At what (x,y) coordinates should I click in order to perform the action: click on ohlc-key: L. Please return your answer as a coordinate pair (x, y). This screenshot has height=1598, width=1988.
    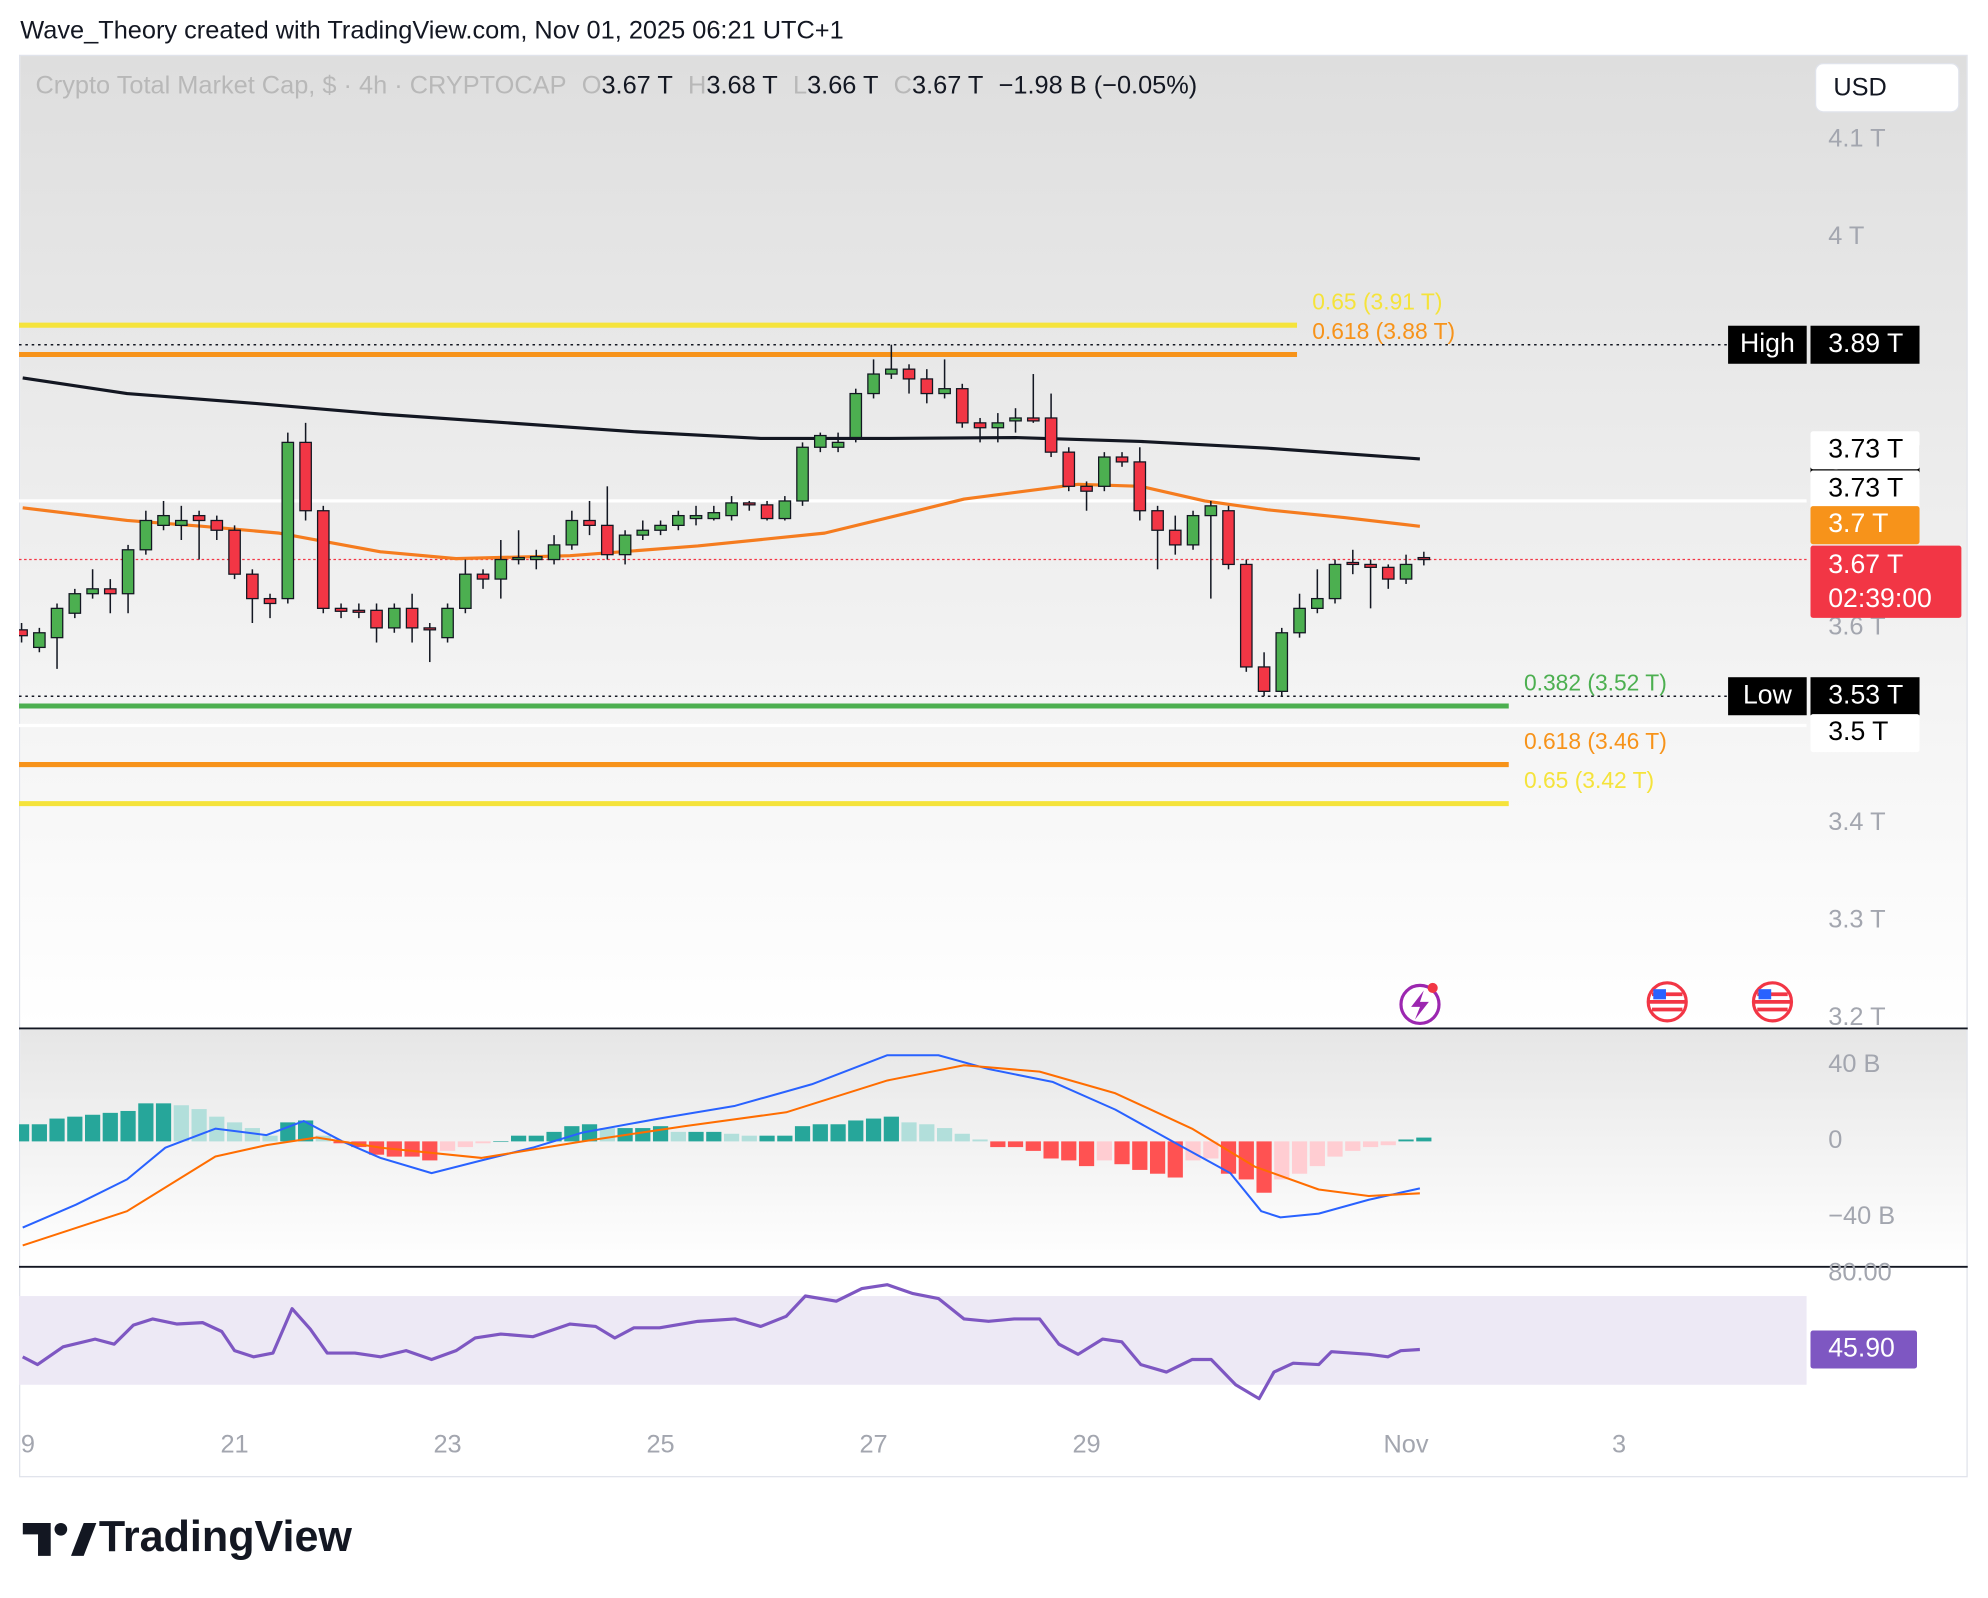
    Looking at the image, I should click on (800, 85).